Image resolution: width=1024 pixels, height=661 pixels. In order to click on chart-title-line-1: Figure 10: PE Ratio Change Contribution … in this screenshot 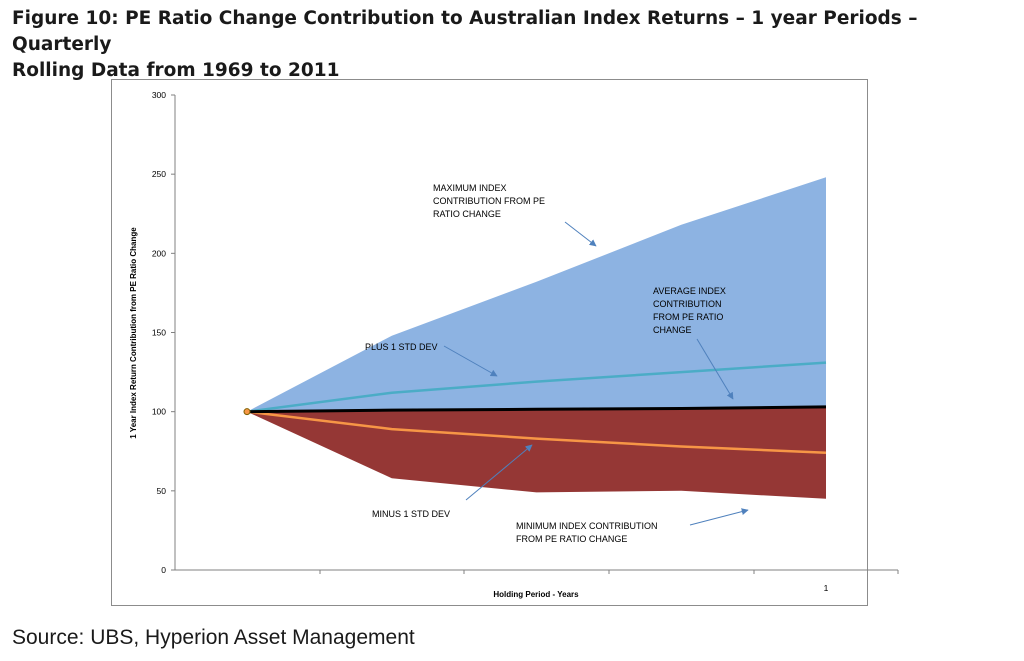, I will do `click(465, 31)`.